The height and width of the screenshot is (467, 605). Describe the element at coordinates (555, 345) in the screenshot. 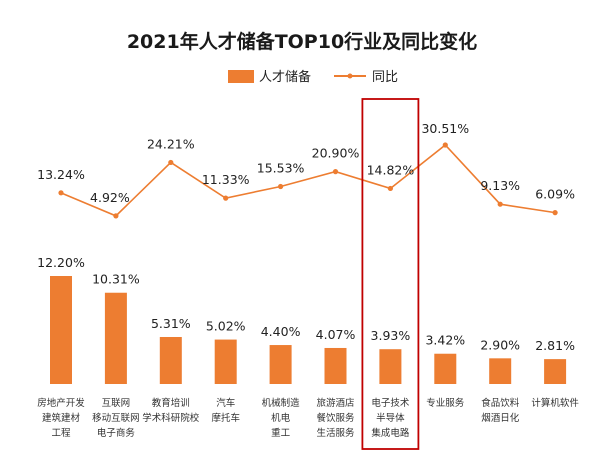

I see `bar-value-label: 2.81%` at that location.